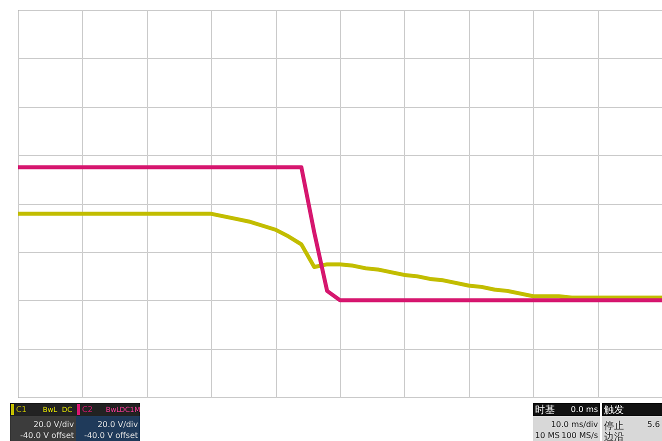 The height and width of the screenshot is (441, 662). I want to click on text: 10.0 ms/div, so click(574, 424).